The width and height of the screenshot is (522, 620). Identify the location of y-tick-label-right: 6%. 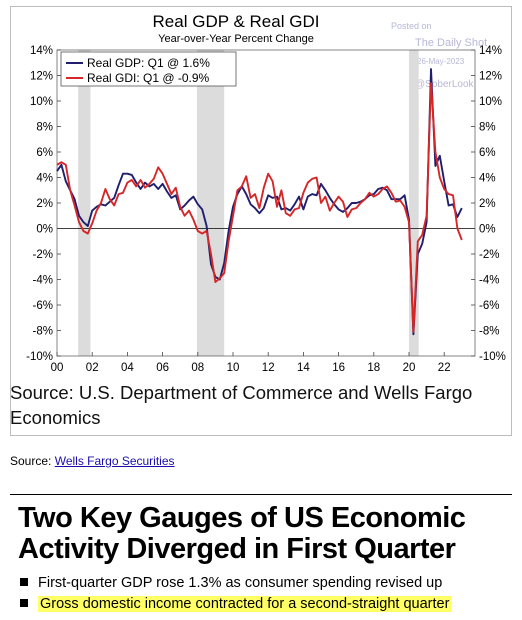
(487, 153).